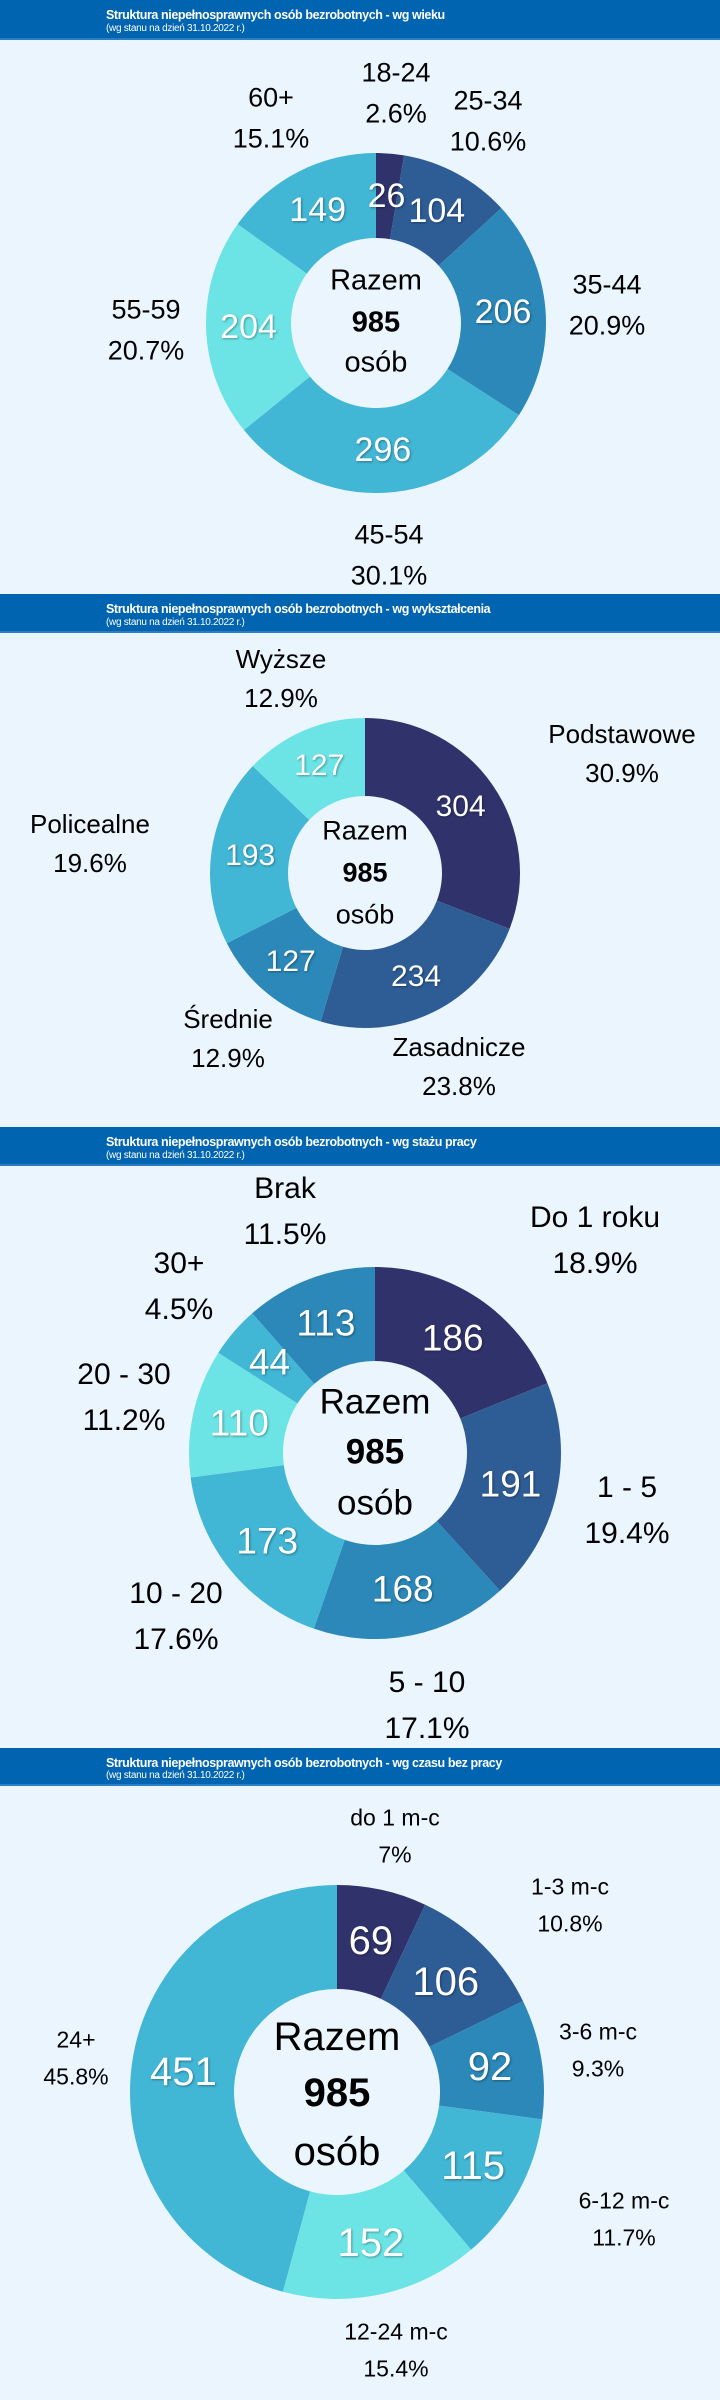 The height and width of the screenshot is (2400, 720). What do you see at coordinates (395, 1854) in the screenshot?
I see `slice-percent-label: 7%` at bounding box center [395, 1854].